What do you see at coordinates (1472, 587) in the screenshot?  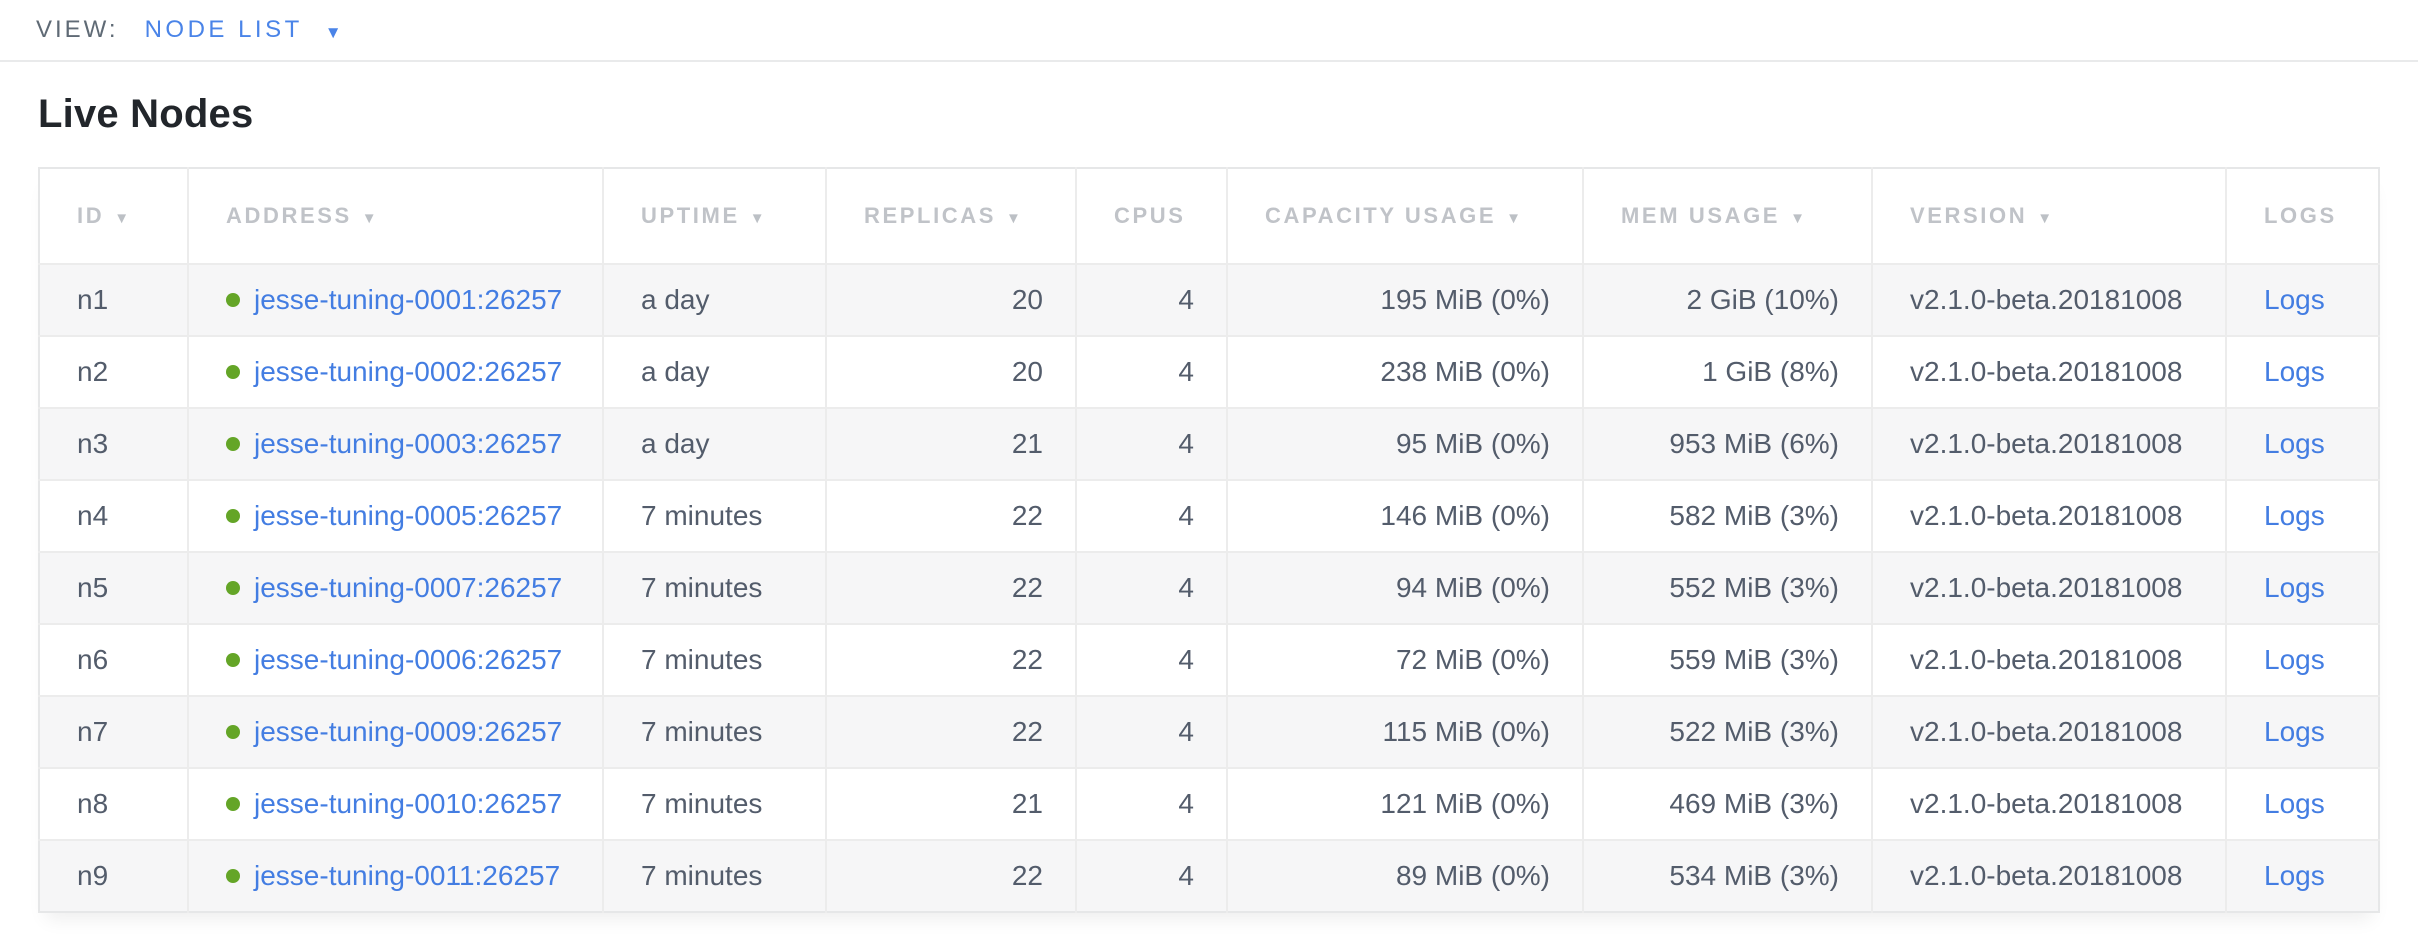 I see `cell-value-capacity: 94 MiB (0%)` at bounding box center [1472, 587].